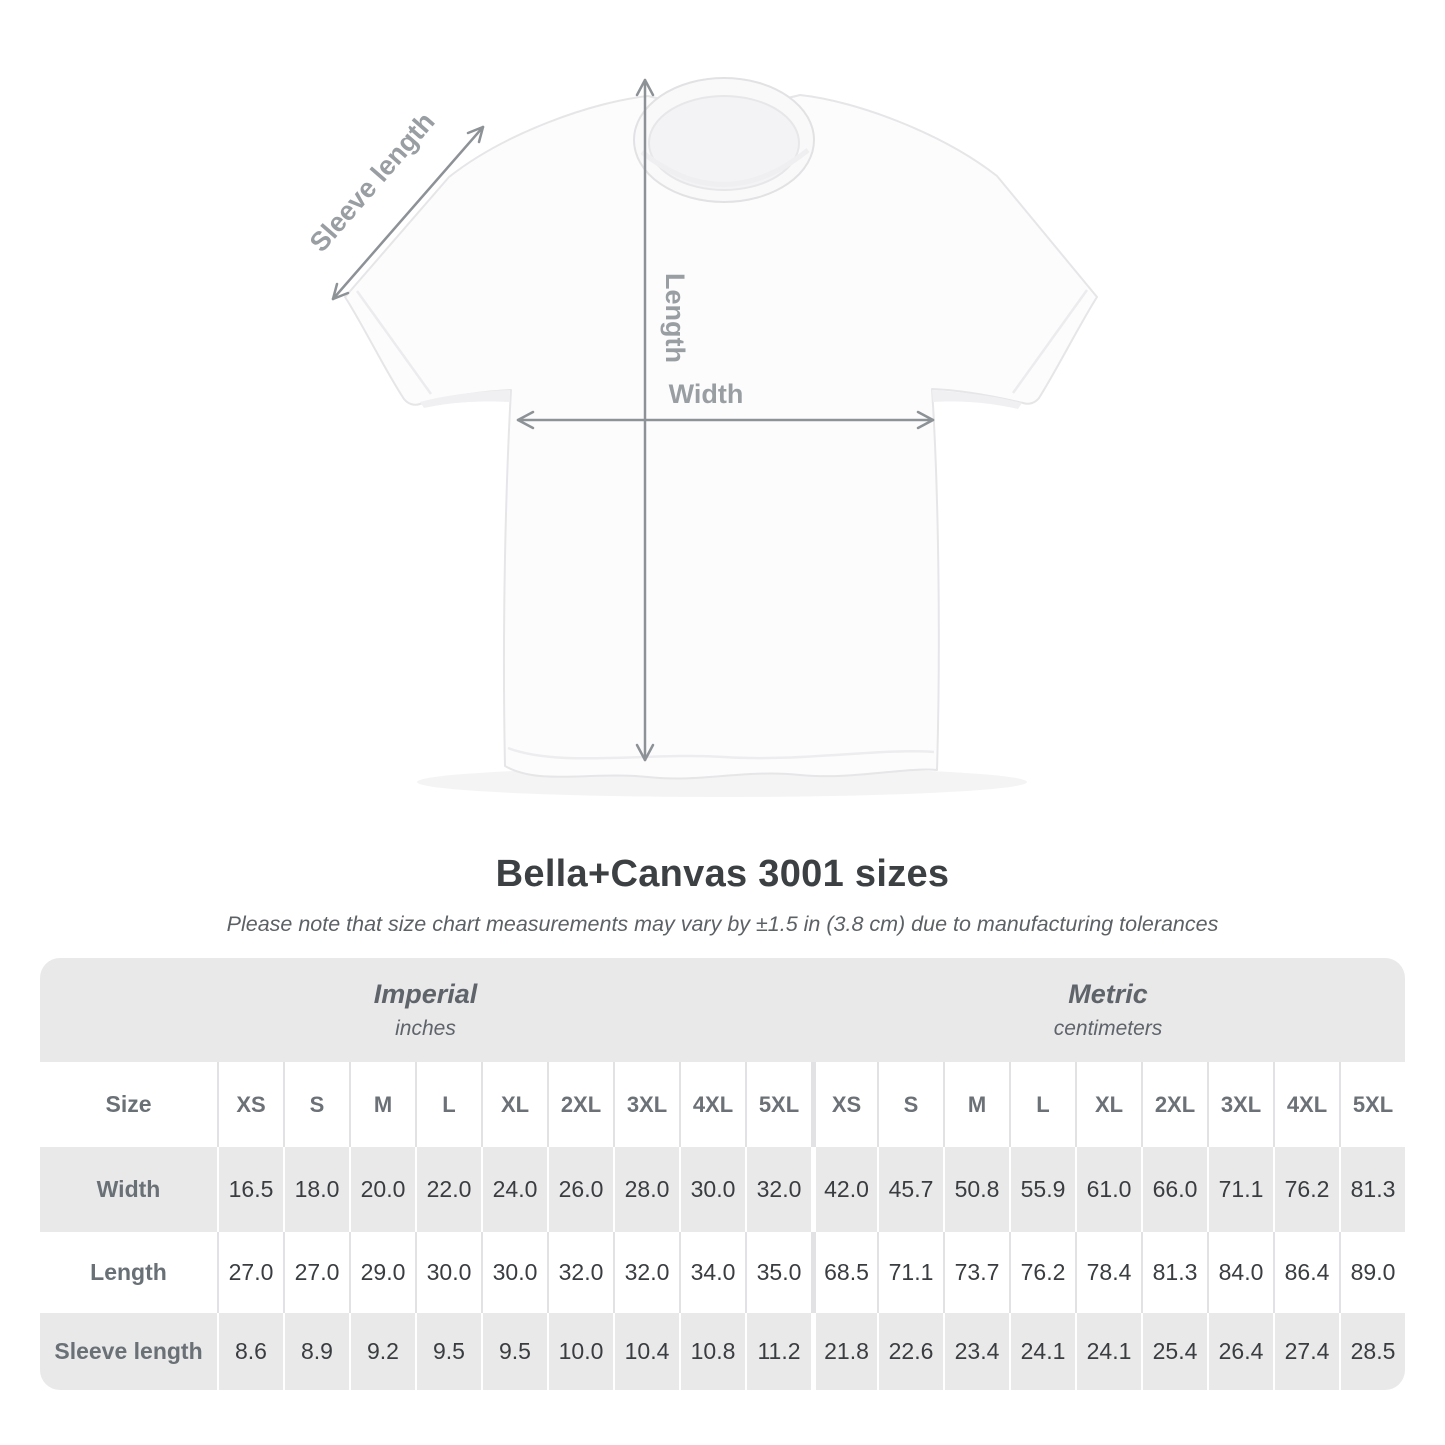 The image size is (1445, 1445). Describe the element at coordinates (1042, 1104) in the screenshot. I see `size-label-metric: L` at that location.